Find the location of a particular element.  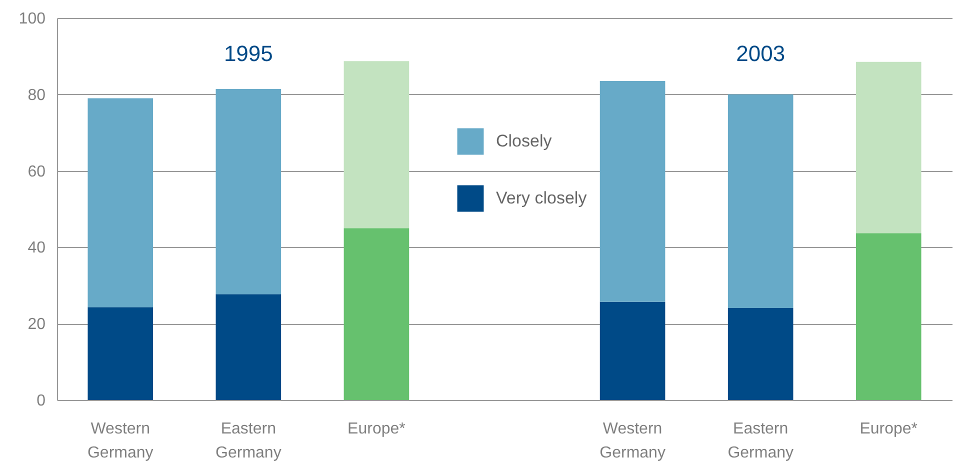

y-tick-label: 60 is located at coordinates (37, 171).